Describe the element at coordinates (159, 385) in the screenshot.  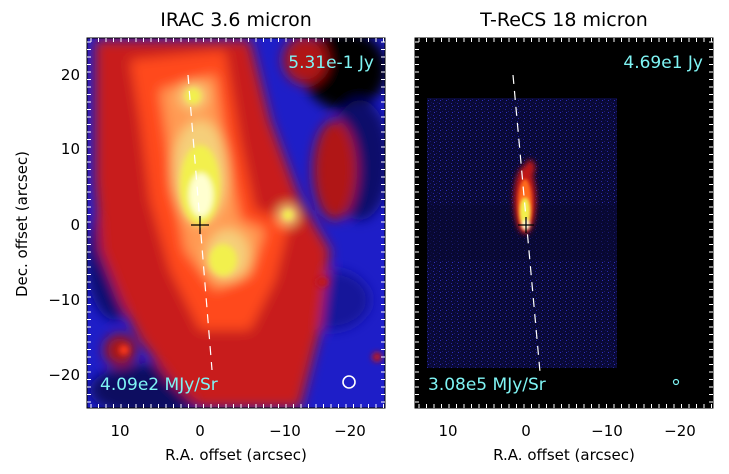
I see `irac-scale: 4.09e2 MJy/Sr` at that location.